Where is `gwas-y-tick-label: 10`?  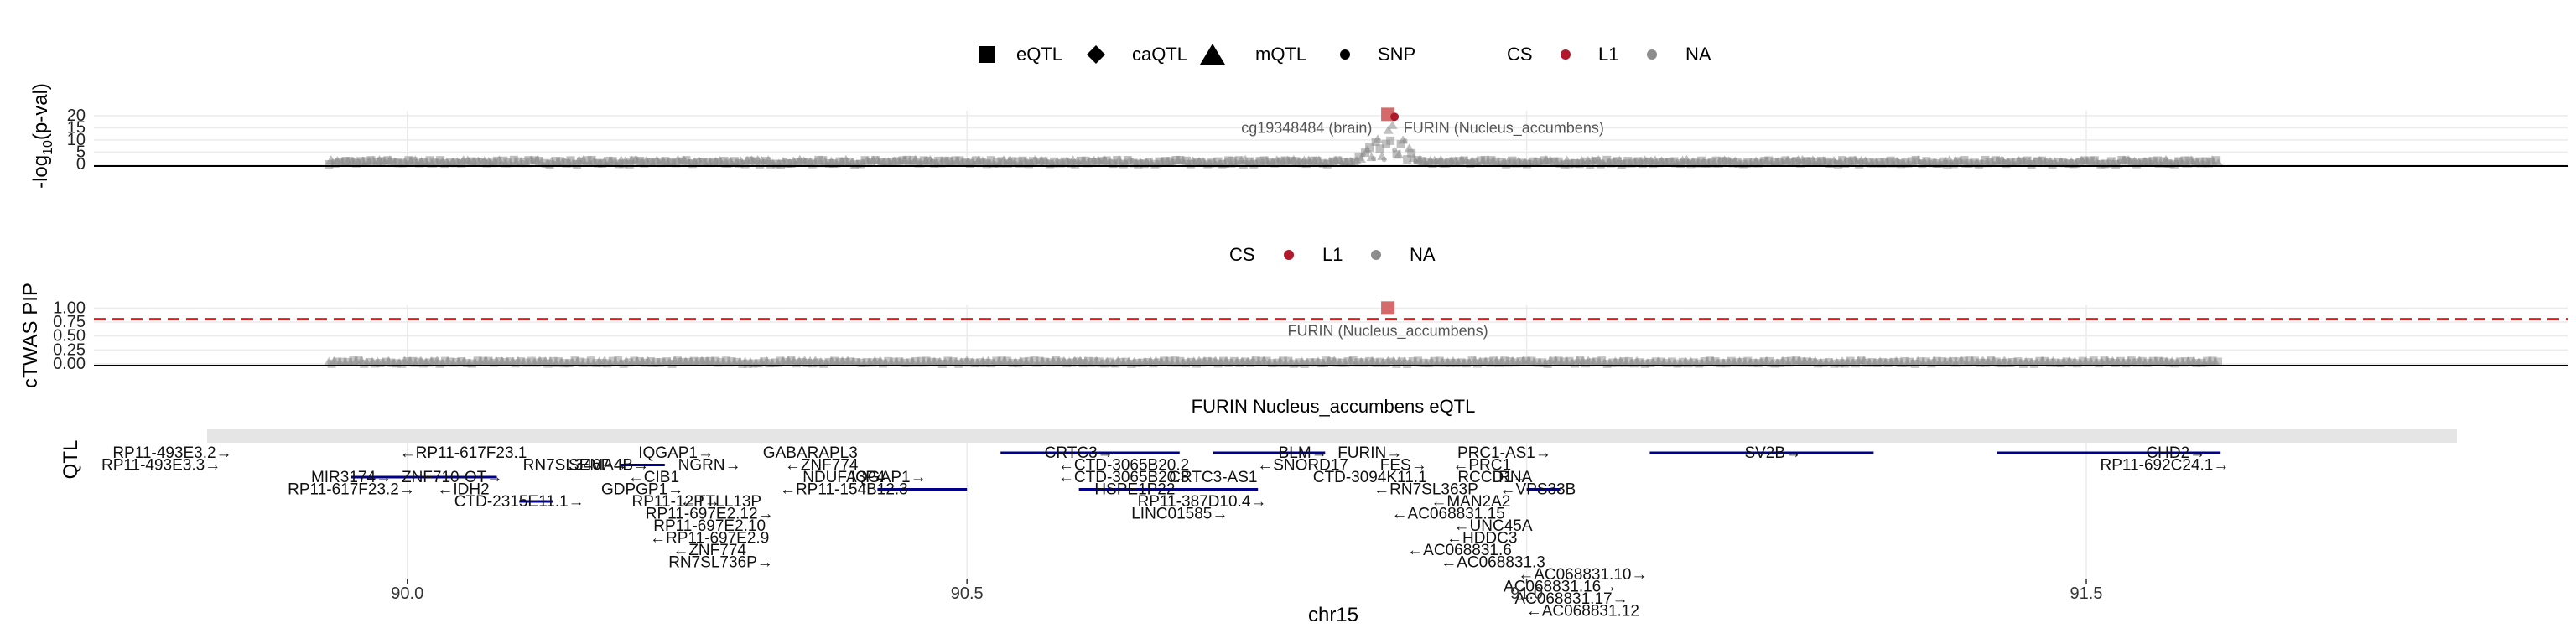 gwas-y-tick-label: 10 is located at coordinates (76, 140).